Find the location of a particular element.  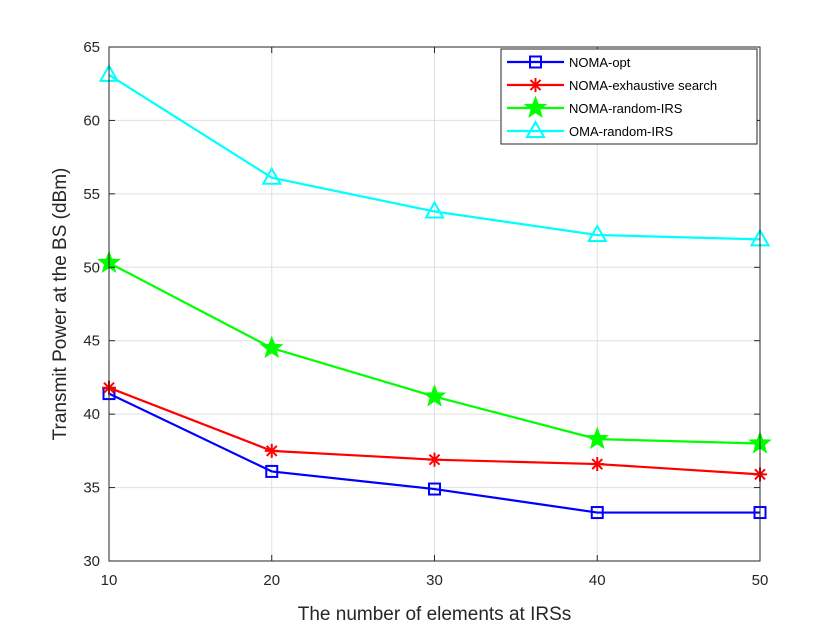

x-tick-label: 10 is located at coordinates (109, 580).